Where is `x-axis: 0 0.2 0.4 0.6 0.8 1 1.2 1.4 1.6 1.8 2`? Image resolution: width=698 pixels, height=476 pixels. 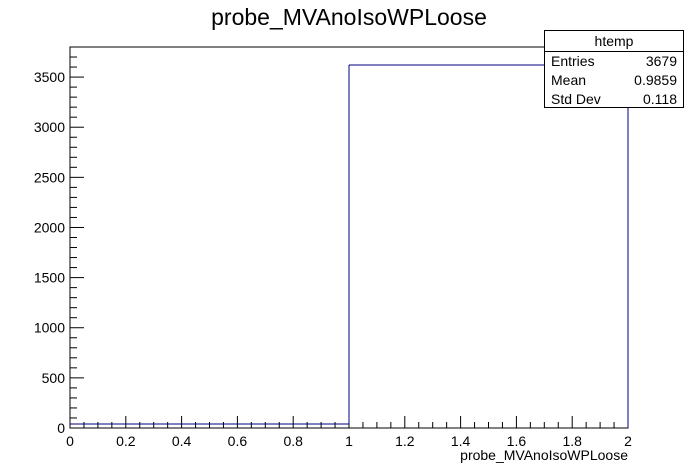
x-axis: 0 0.2 0.4 0.6 0.8 1 1.2 1.4 1.6 1.8 2 is located at coordinates (349, 432).